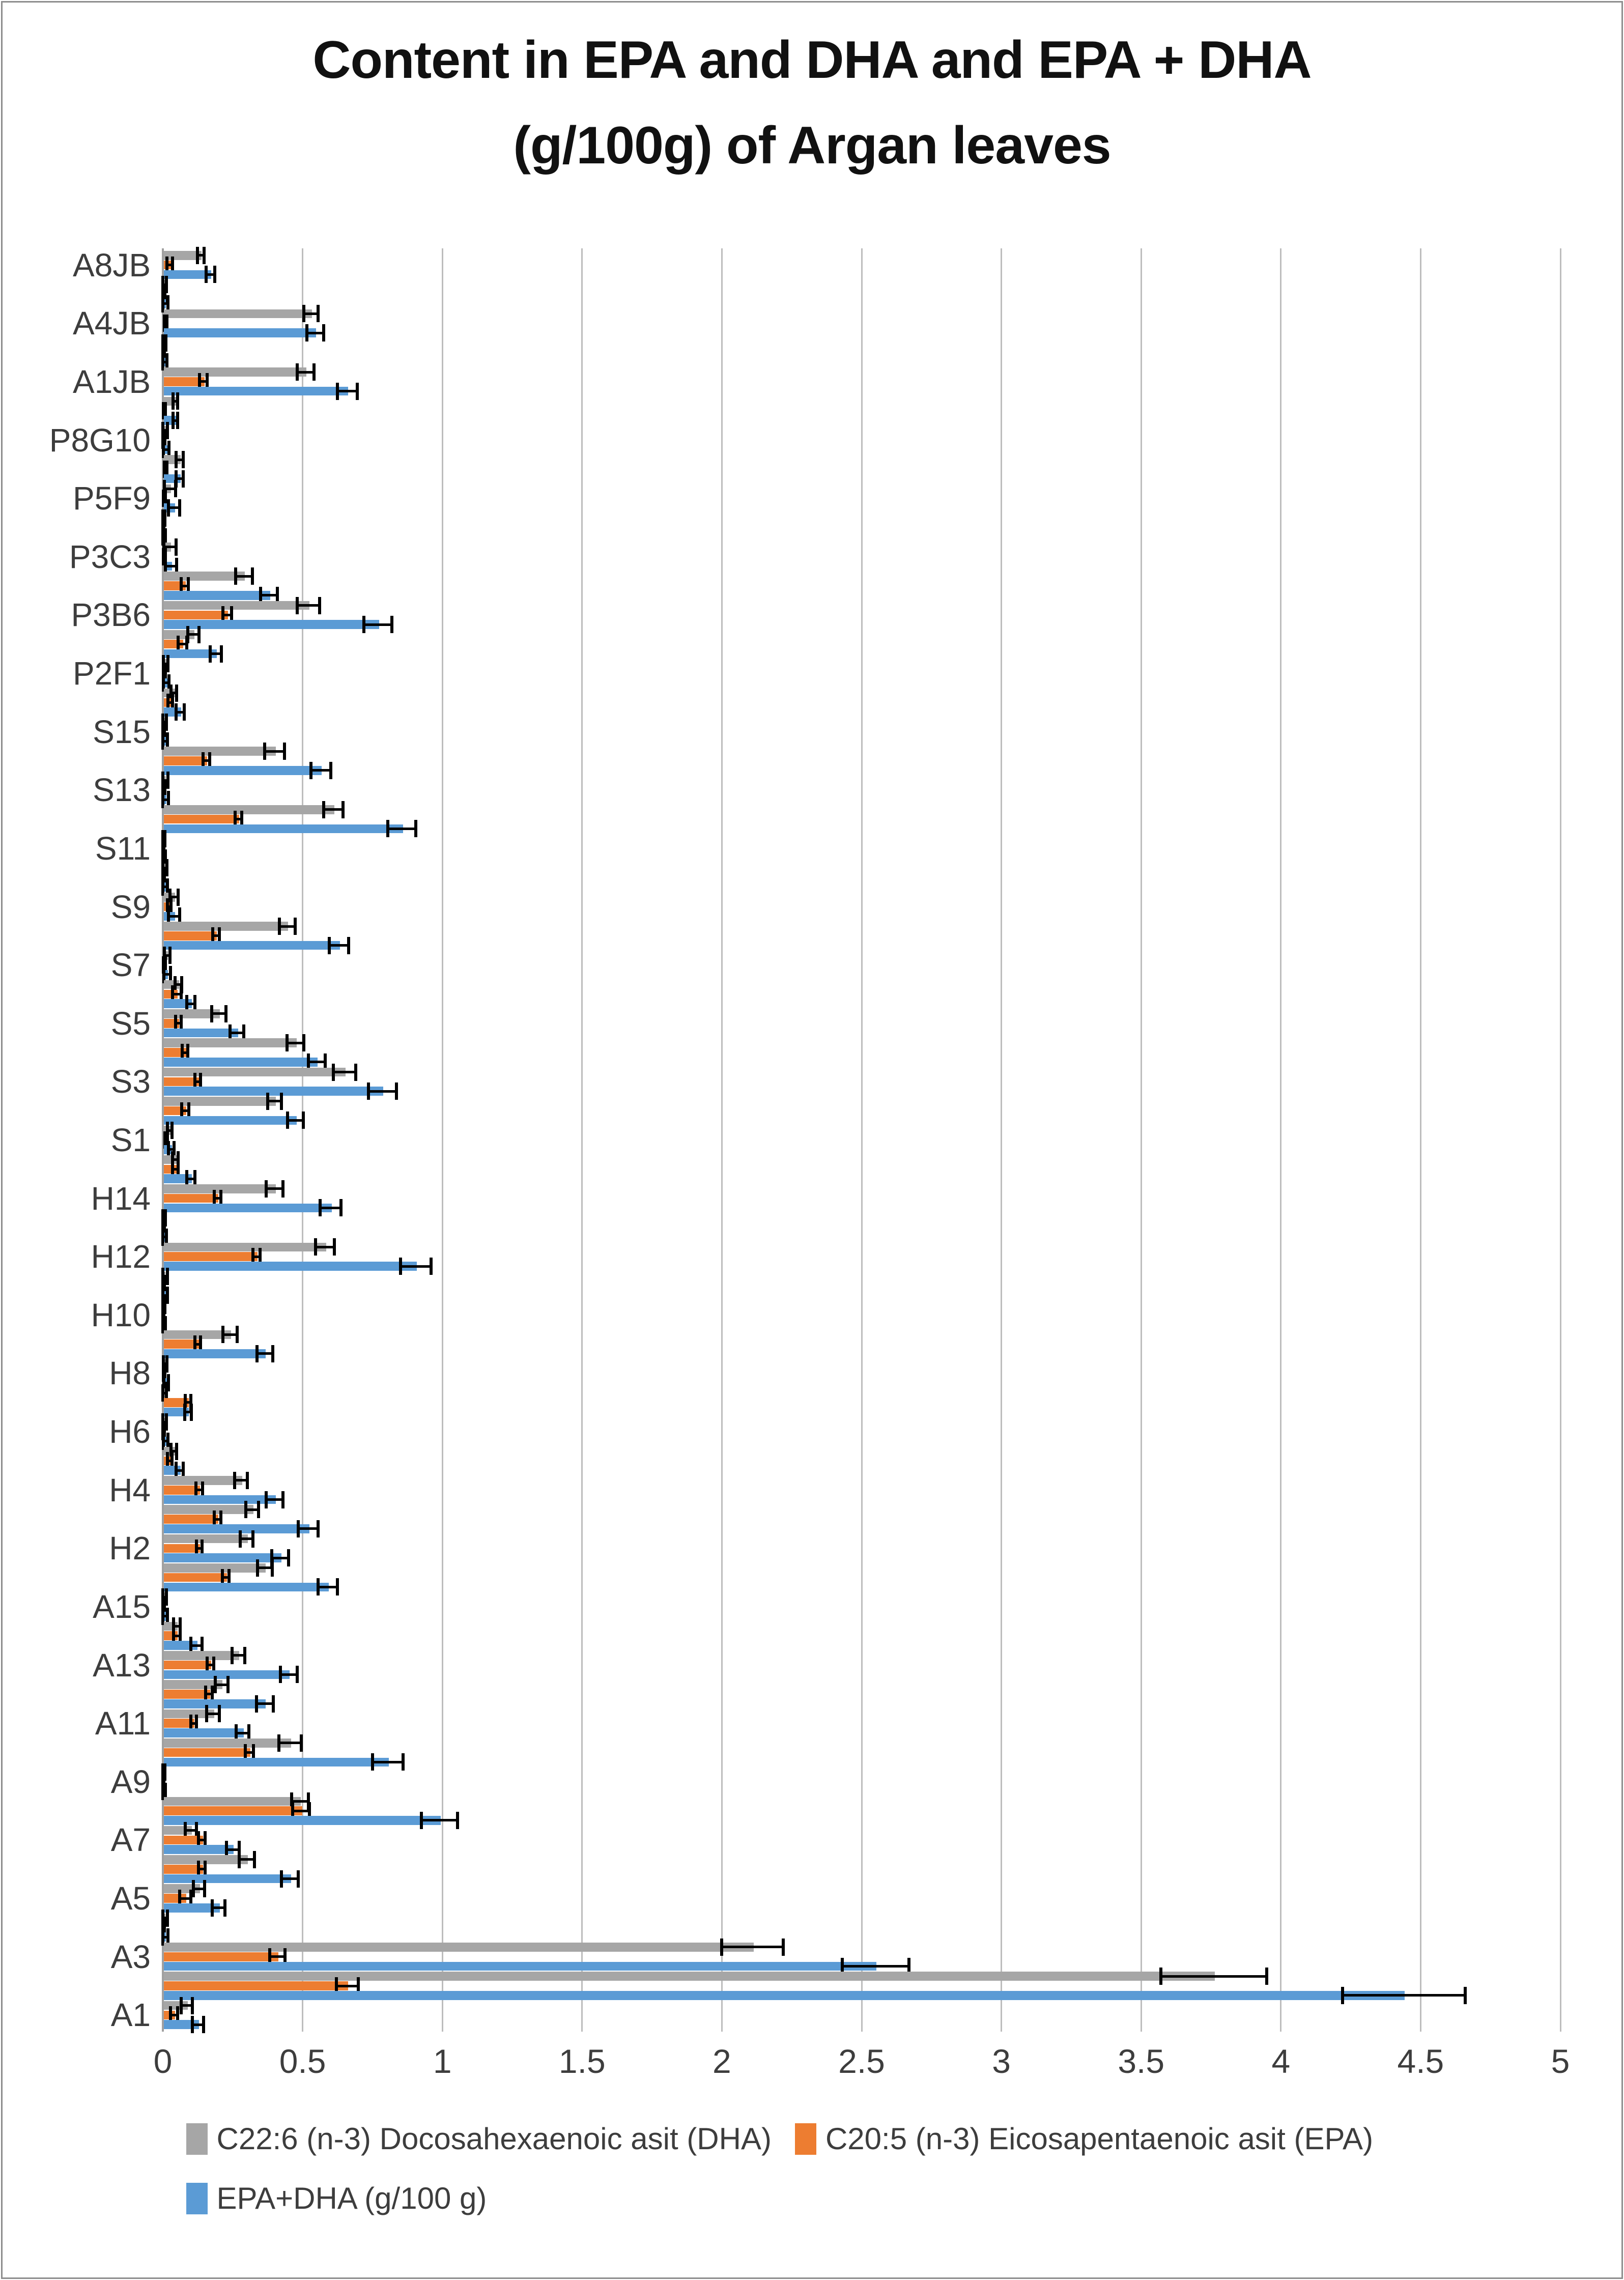 The width and height of the screenshot is (1624, 2280). Describe the element at coordinates (222, 1557) in the screenshot. I see `bar-sum-H2` at that location.